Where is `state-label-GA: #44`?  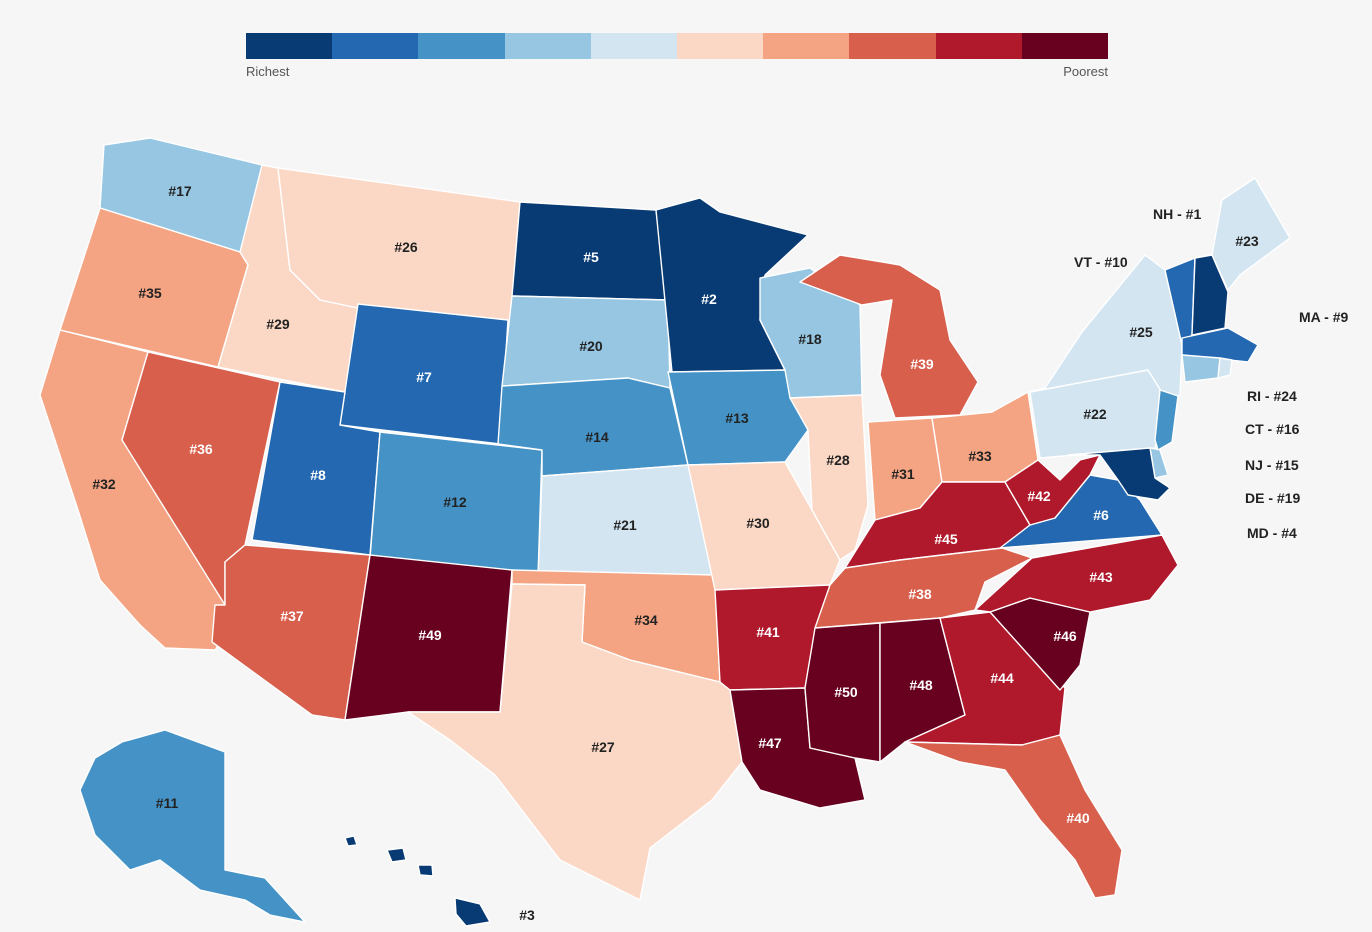
state-label-GA: #44 is located at coordinates (1002, 678).